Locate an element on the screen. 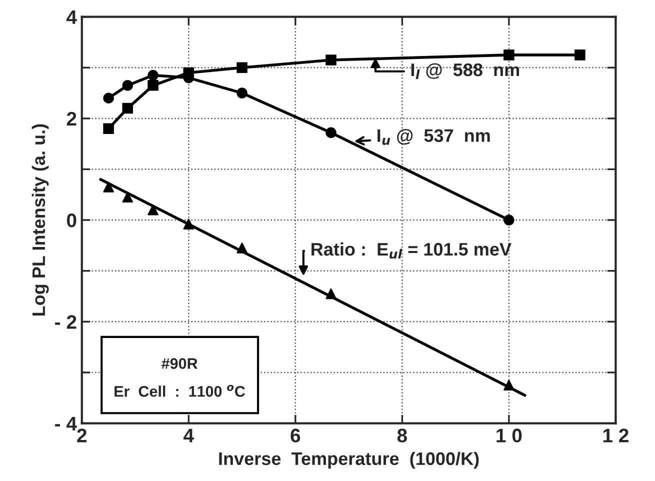 Image resolution: width=655 pixels, height=481 pixels. annotation: I$_{u}$ @ 537 nm is located at coordinates (434, 136).